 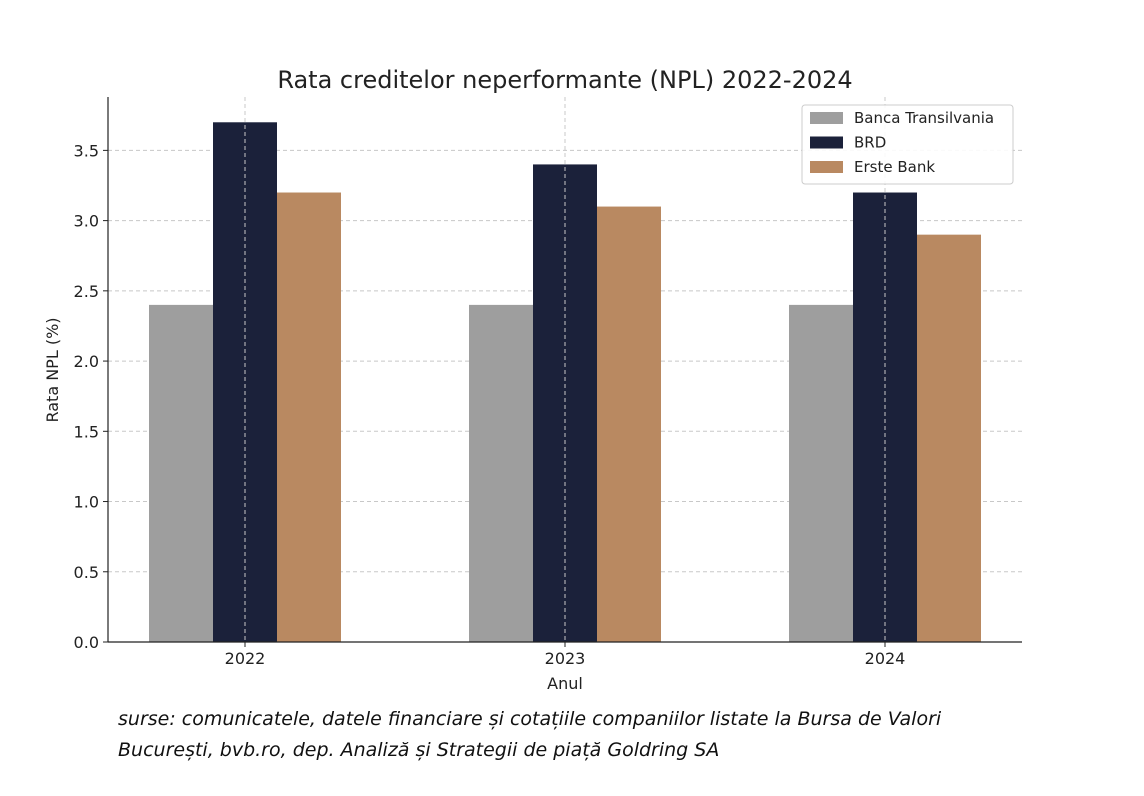 I want to click on y-tick-label: 3.0, so click(x=86, y=221).